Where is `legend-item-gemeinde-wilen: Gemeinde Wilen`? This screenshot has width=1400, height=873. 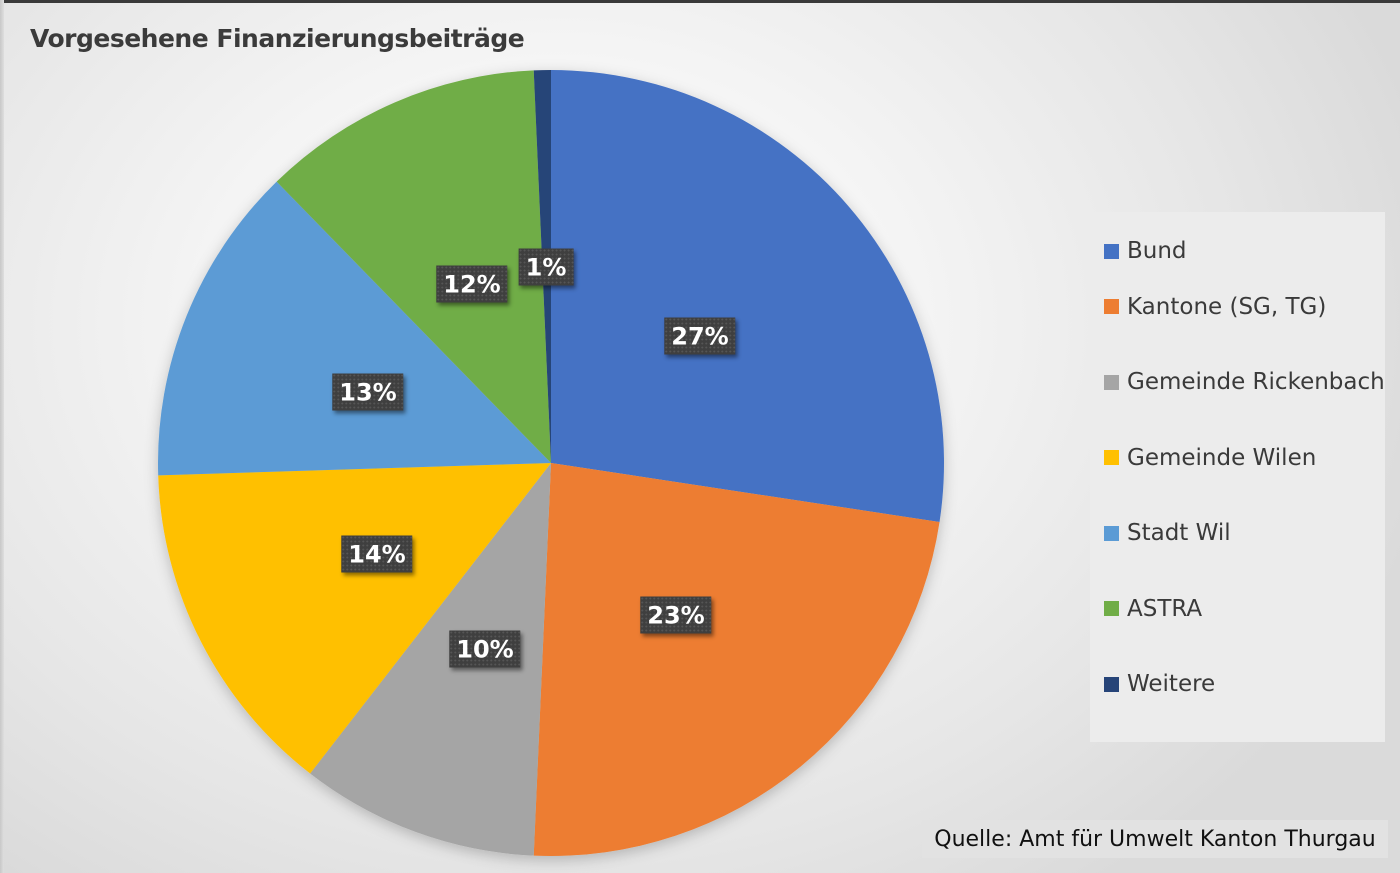
legend-item-gemeinde-wilen: Gemeinde Wilen is located at coordinates (1244, 458).